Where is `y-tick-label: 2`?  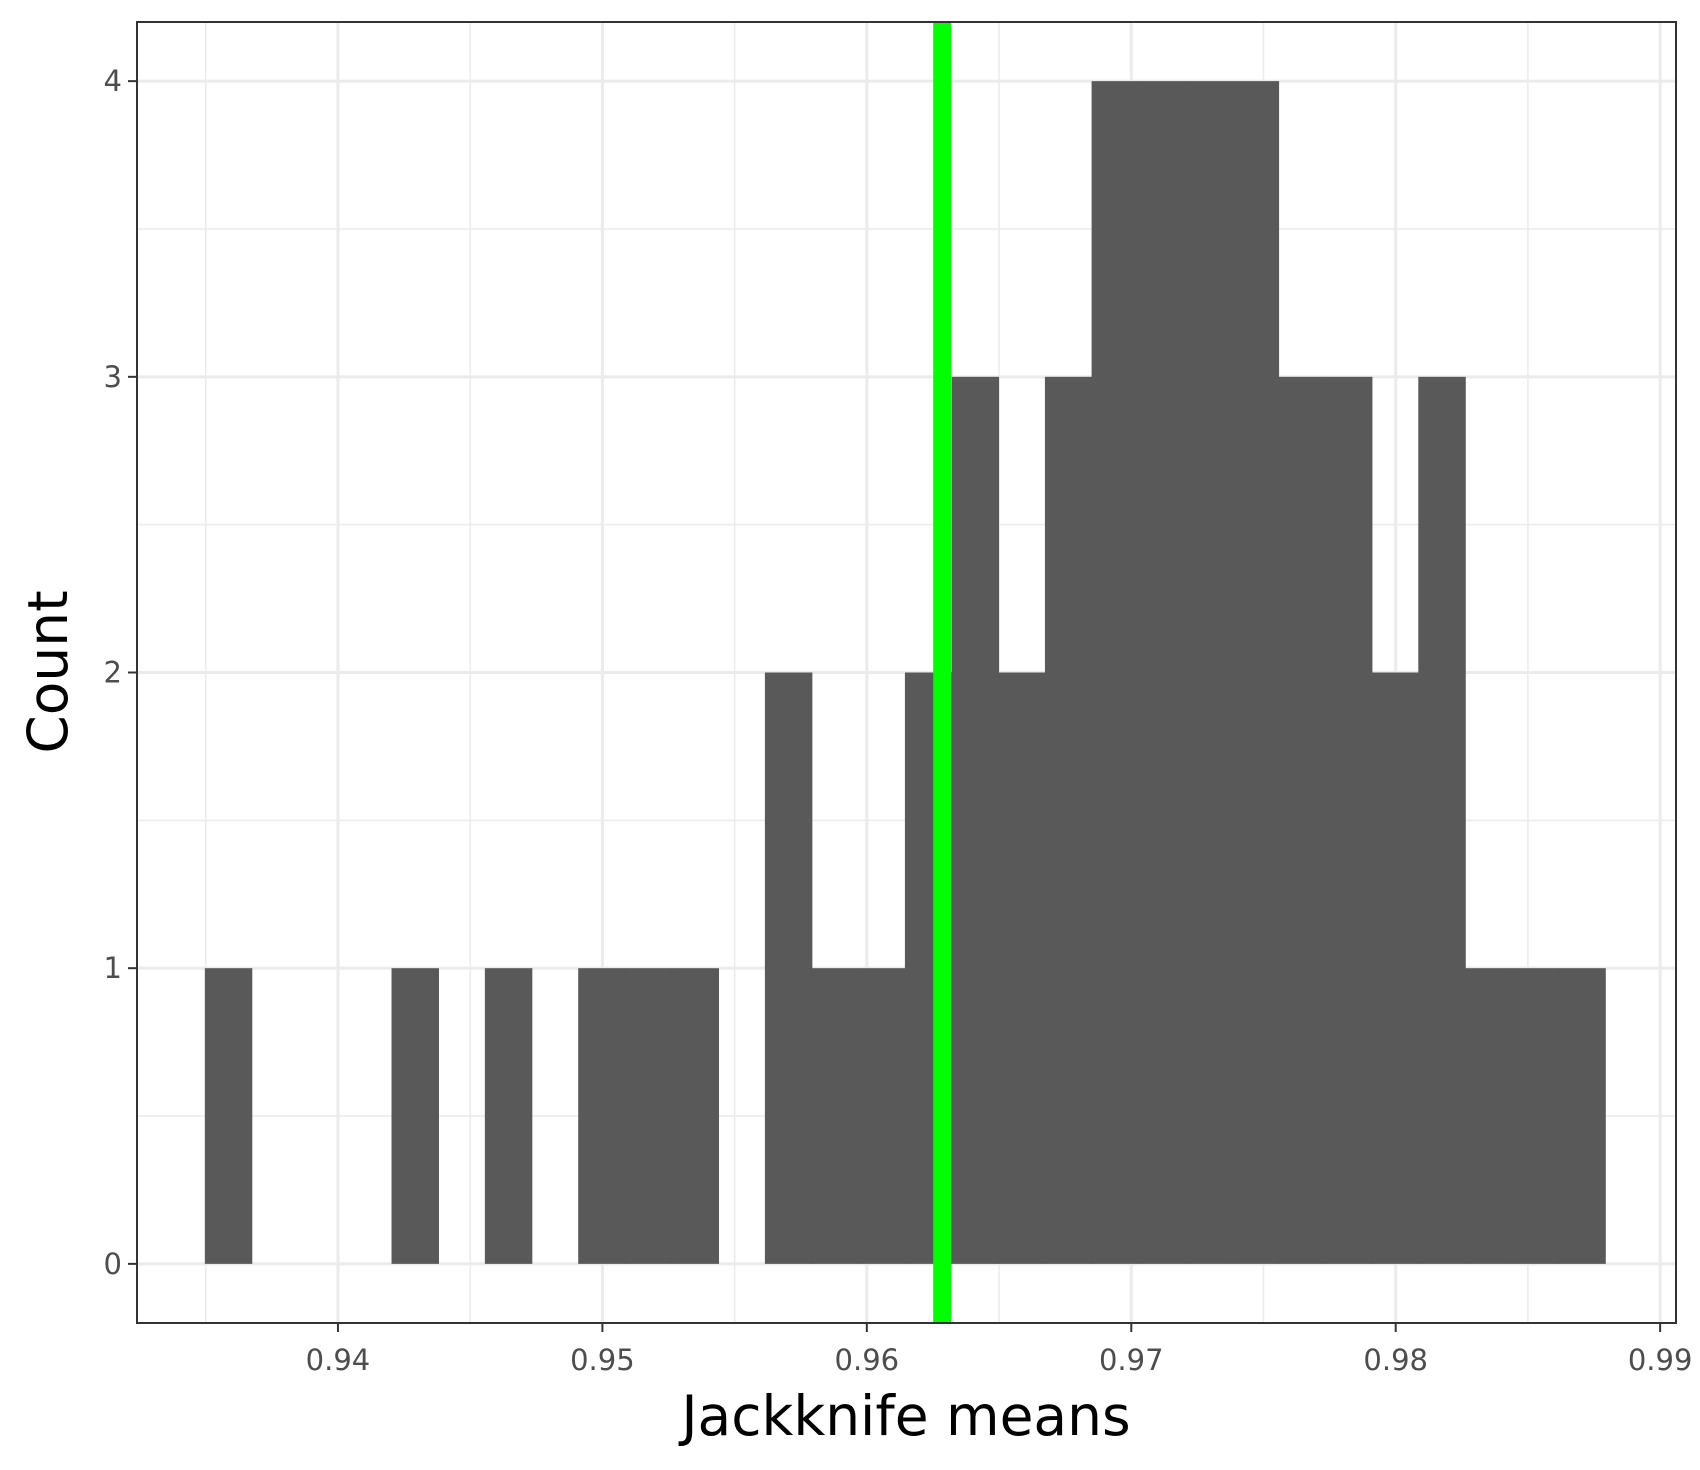
y-tick-label: 2 is located at coordinates (113, 673).